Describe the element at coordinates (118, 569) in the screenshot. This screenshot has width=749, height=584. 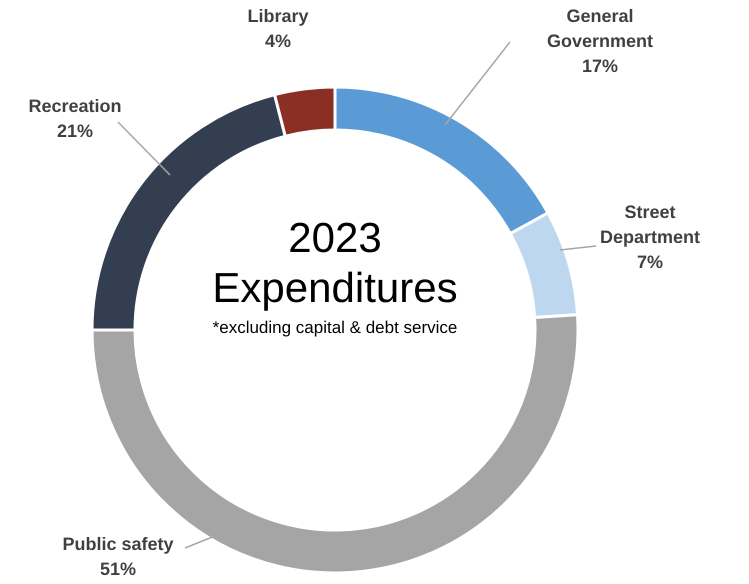
I see `data-label: 51%` at that location.